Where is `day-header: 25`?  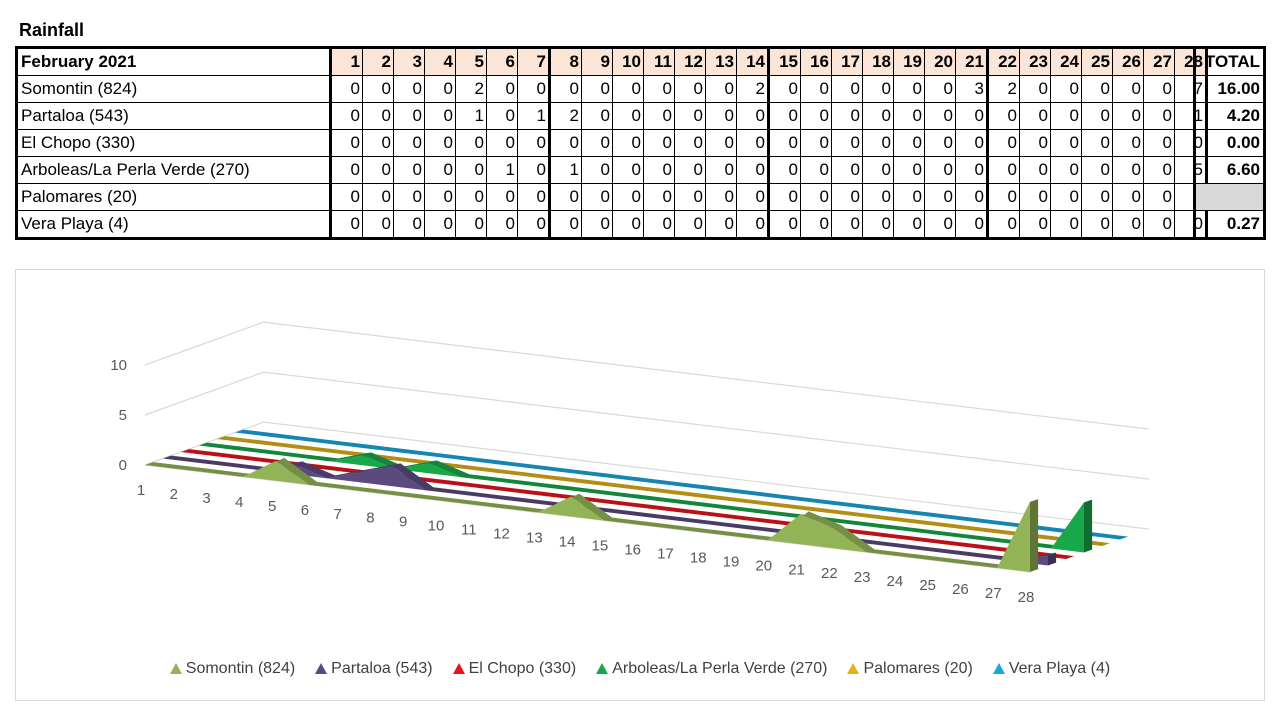
day-header: 25 is located at coordinates (1097, 61).